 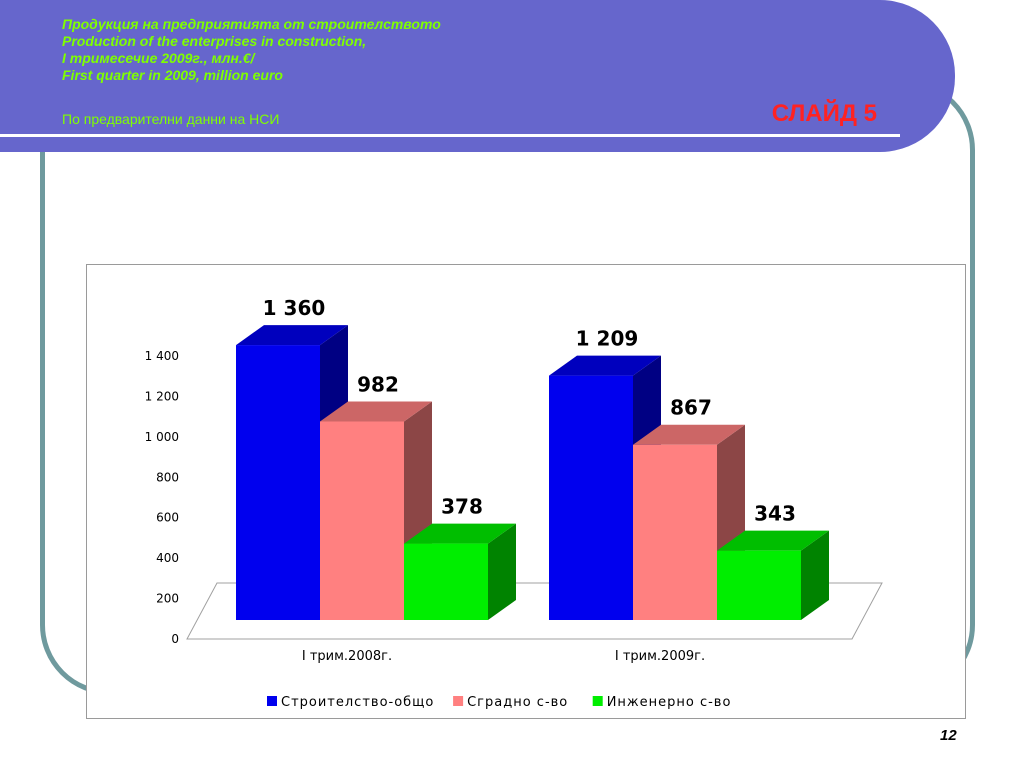 I want to click on legend-entry: Сградно с-во, so click(x=517, y=702).